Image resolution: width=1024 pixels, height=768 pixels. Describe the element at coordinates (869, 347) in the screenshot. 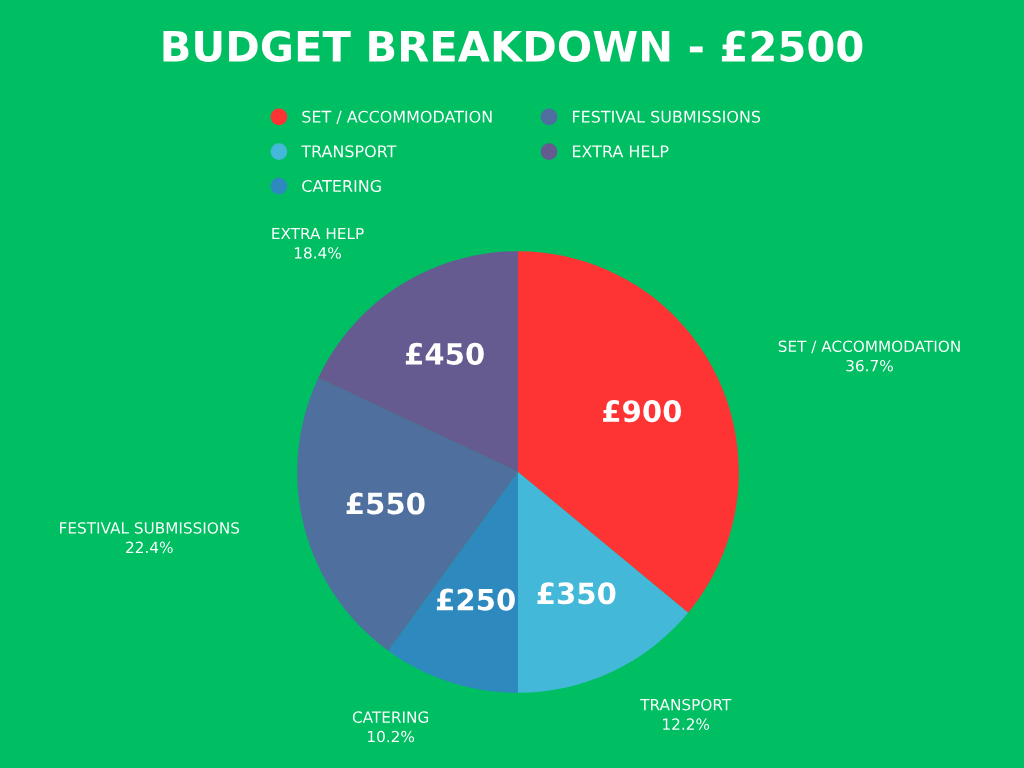

I see `slice-label: SET / ACCOMMODATION` at that location.